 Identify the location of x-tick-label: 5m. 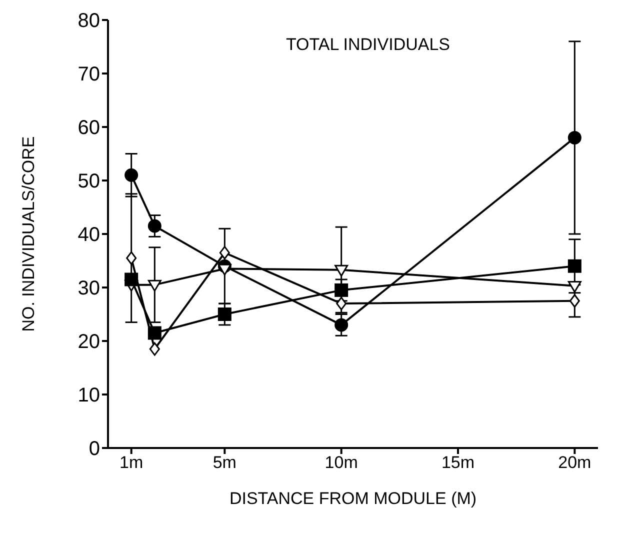
(224, 462).